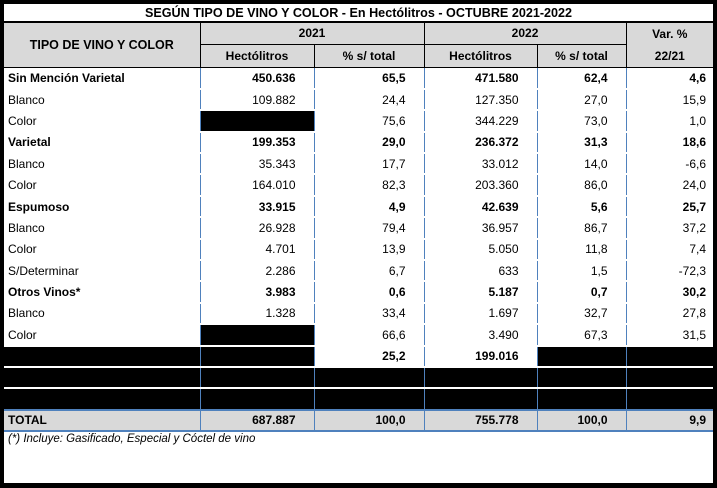 This screenshot has height=488, width=717. What do you see at coordinates (669, 228) in the screenshot?
I see `cell-var-pct: 37,2` at bounding box center [669, 228].